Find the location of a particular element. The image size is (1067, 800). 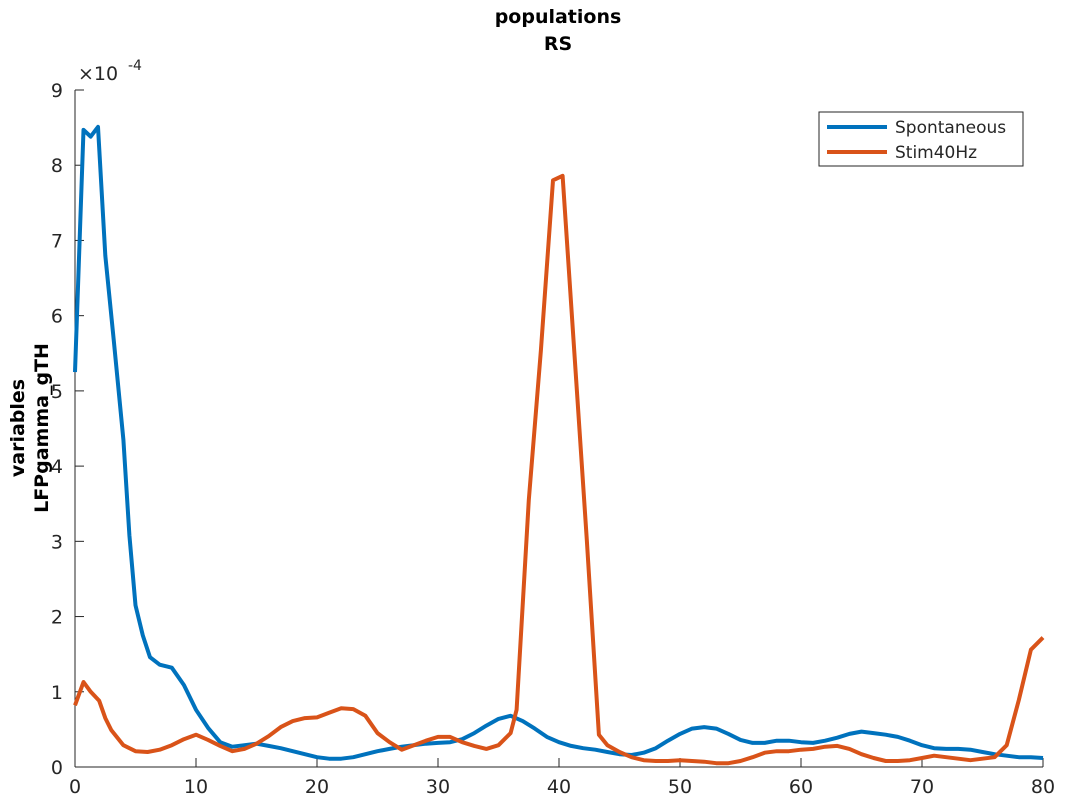

y-tick-label: 1 is located at coordinates (57, 693).